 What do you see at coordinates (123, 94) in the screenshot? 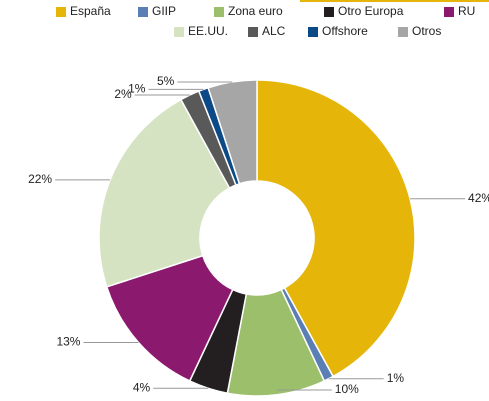
I see `data-label: 2%` at bounding box center [123, 94].